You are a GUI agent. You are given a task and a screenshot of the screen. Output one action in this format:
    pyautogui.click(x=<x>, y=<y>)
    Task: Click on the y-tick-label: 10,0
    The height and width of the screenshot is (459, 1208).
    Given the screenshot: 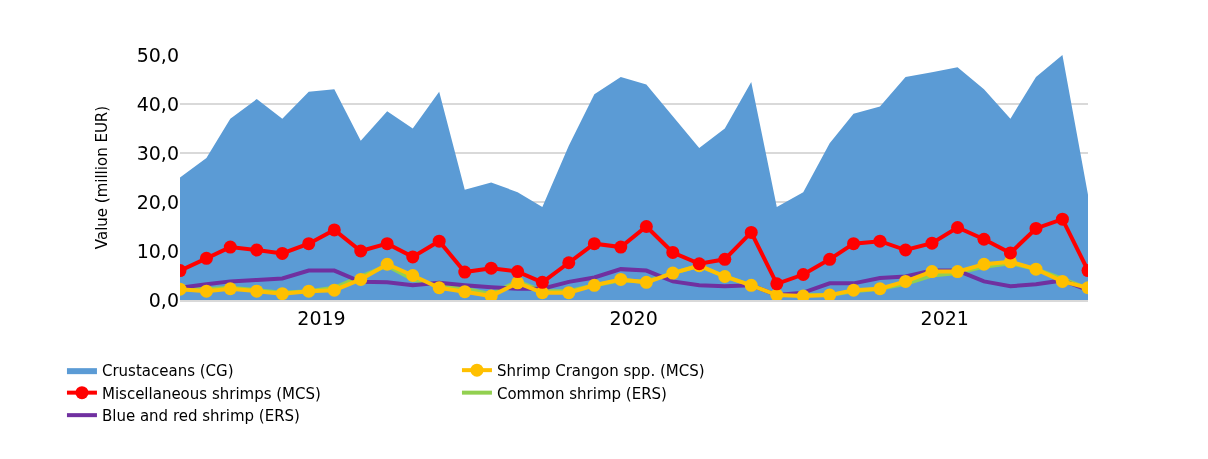 What is the action you would take?
    pyautogui.click(x=157, y=250)
    